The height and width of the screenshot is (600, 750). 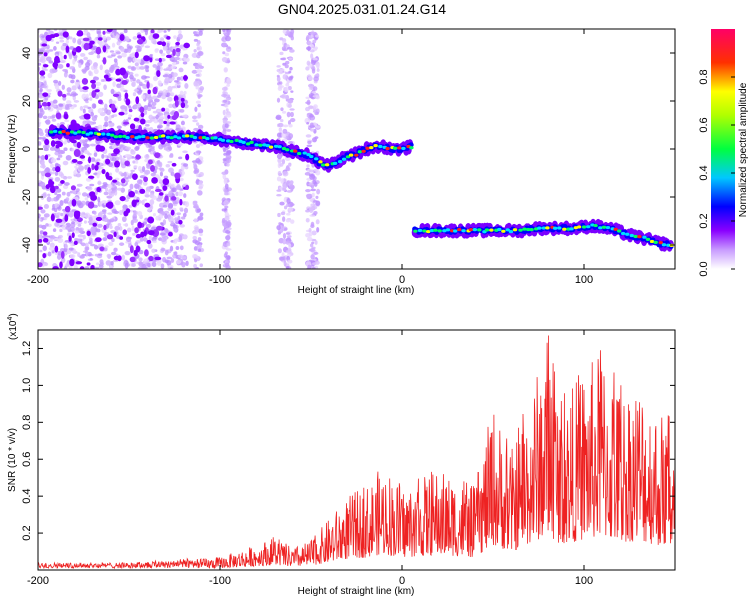 I want to click on colorbar-tick-label: 0.8, so click(x=704, y=76).